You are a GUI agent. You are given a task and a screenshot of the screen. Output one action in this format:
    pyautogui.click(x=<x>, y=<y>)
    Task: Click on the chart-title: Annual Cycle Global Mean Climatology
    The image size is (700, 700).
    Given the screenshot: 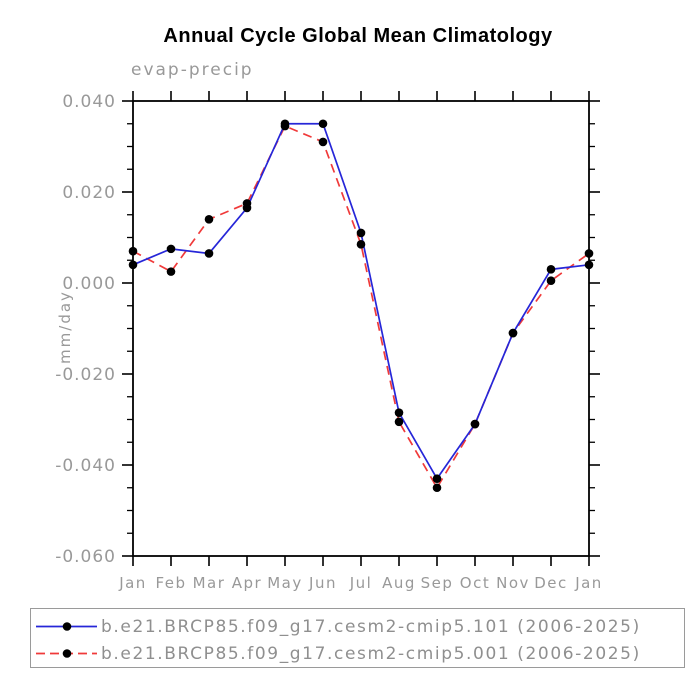 What is the action you would take?
    pyautogui.click(x=358, y=36)
    